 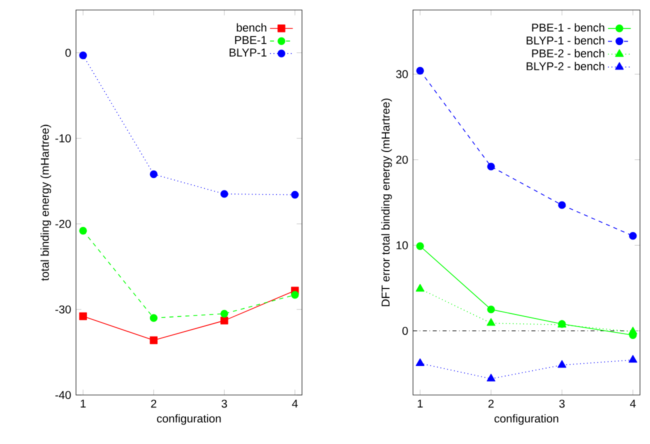 I want to click on y-tick-label: -40, so click(x=63, y=395).